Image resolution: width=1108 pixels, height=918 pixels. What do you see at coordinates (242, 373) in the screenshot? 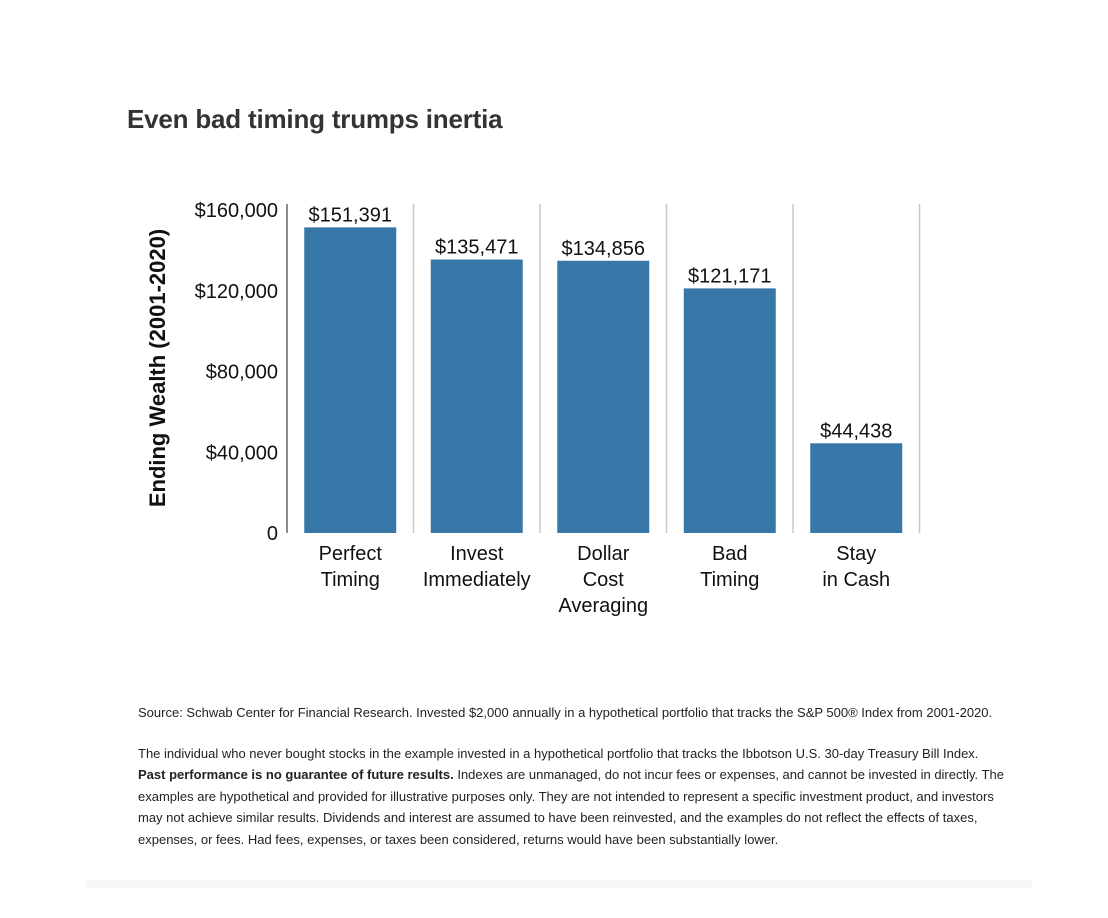
I see `y-tick-label: $80,000` at bounding box center [242, 373].